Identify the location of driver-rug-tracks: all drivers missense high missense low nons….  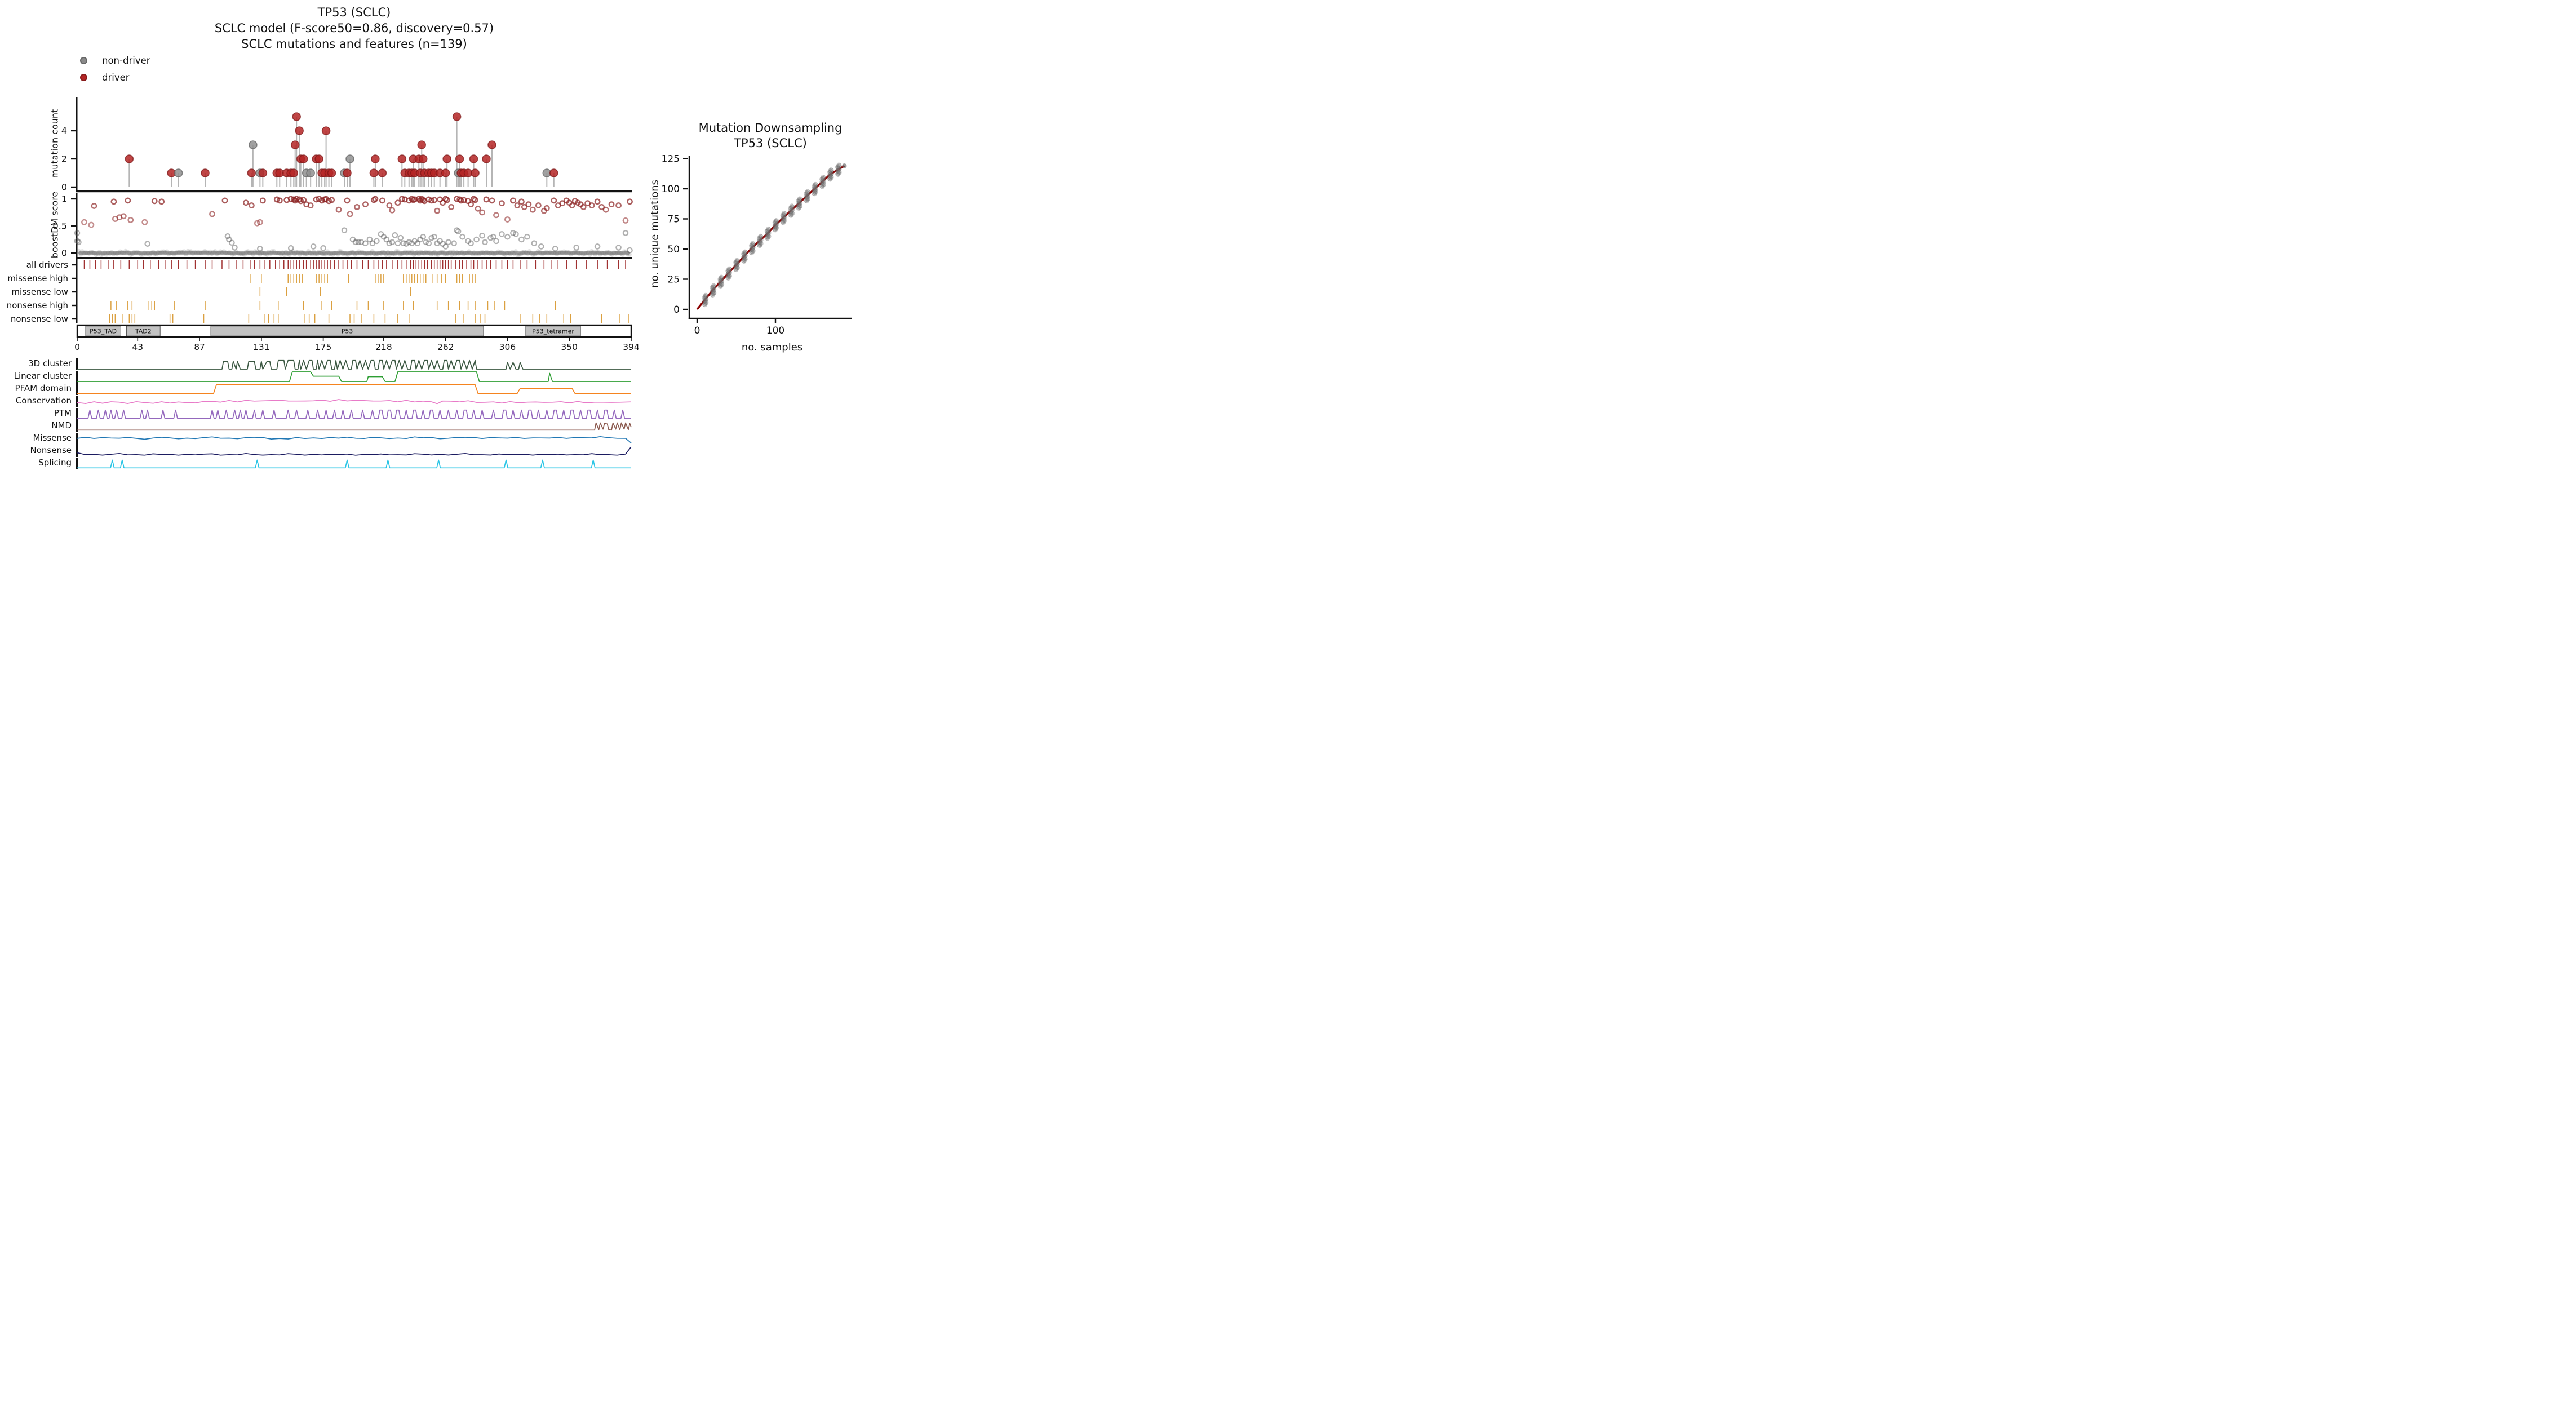
(43, 291).